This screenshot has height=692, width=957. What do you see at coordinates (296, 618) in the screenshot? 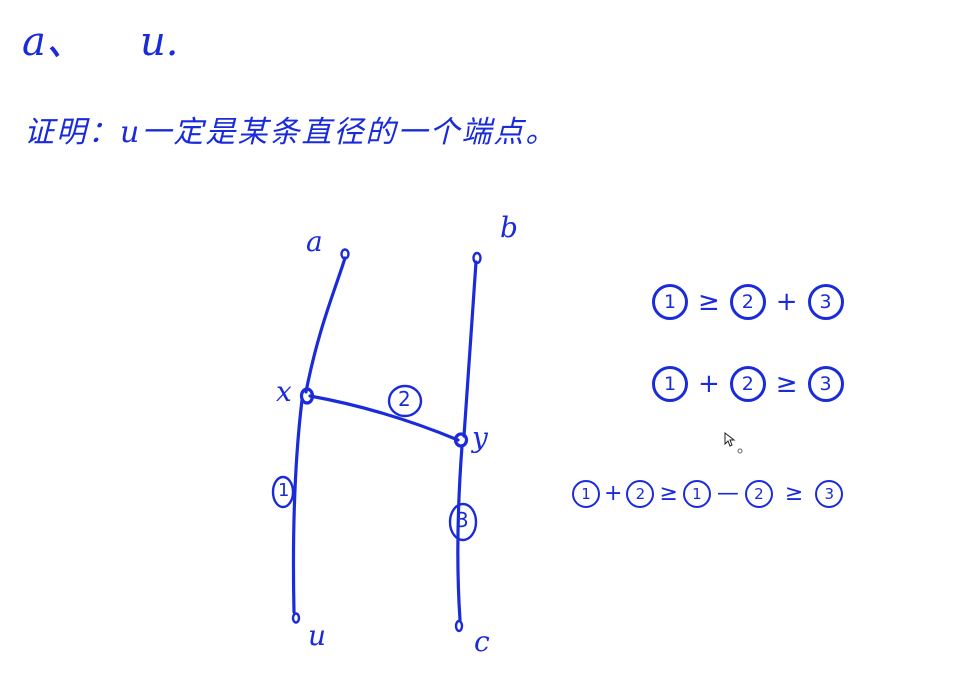
I see `node-u-dot` at bounding box center [296, 618].